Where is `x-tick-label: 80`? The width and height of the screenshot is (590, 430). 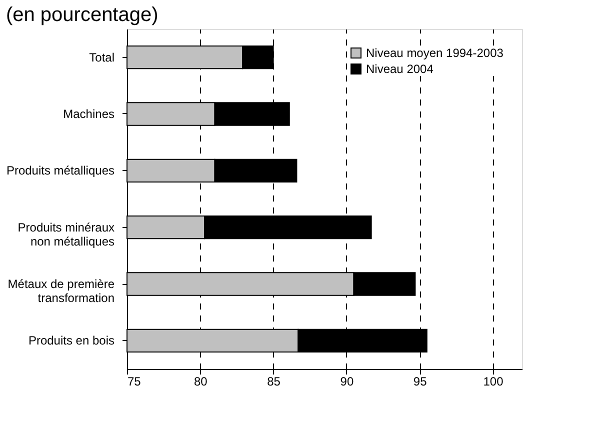
x-tick-label: 80 is located at coordinates (201, 381).